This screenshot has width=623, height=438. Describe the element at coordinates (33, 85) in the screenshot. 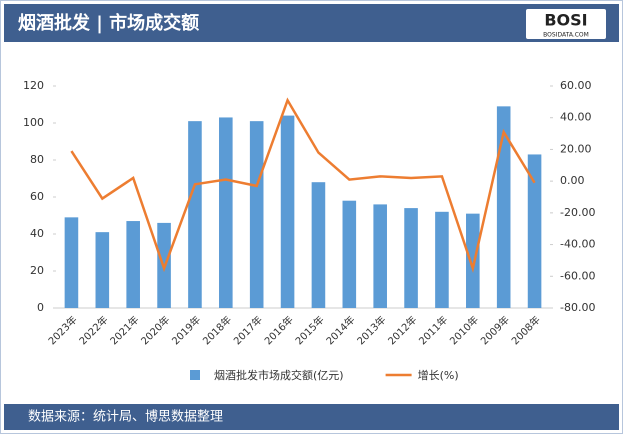

I see `y-tick-label: 120` at that location.